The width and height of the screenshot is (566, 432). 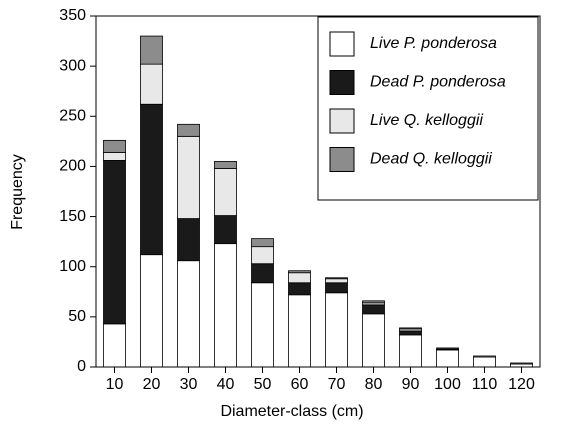 I want to click on x-tick-label: 60, so click(x=300, y=384).